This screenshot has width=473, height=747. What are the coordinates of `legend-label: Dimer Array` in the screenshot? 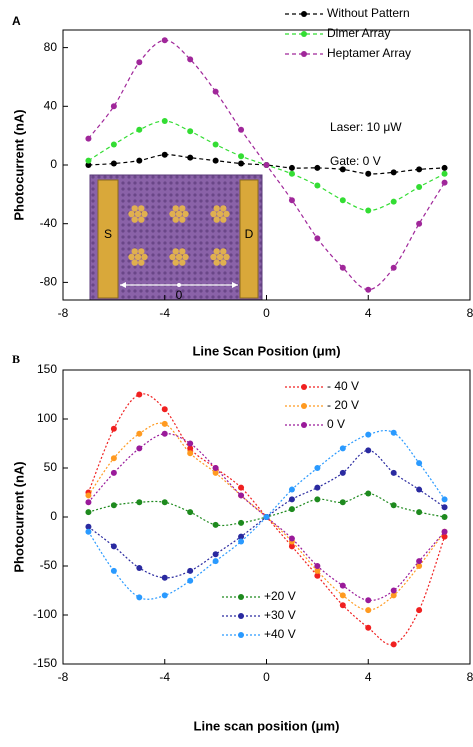 It's located at (358, 33).